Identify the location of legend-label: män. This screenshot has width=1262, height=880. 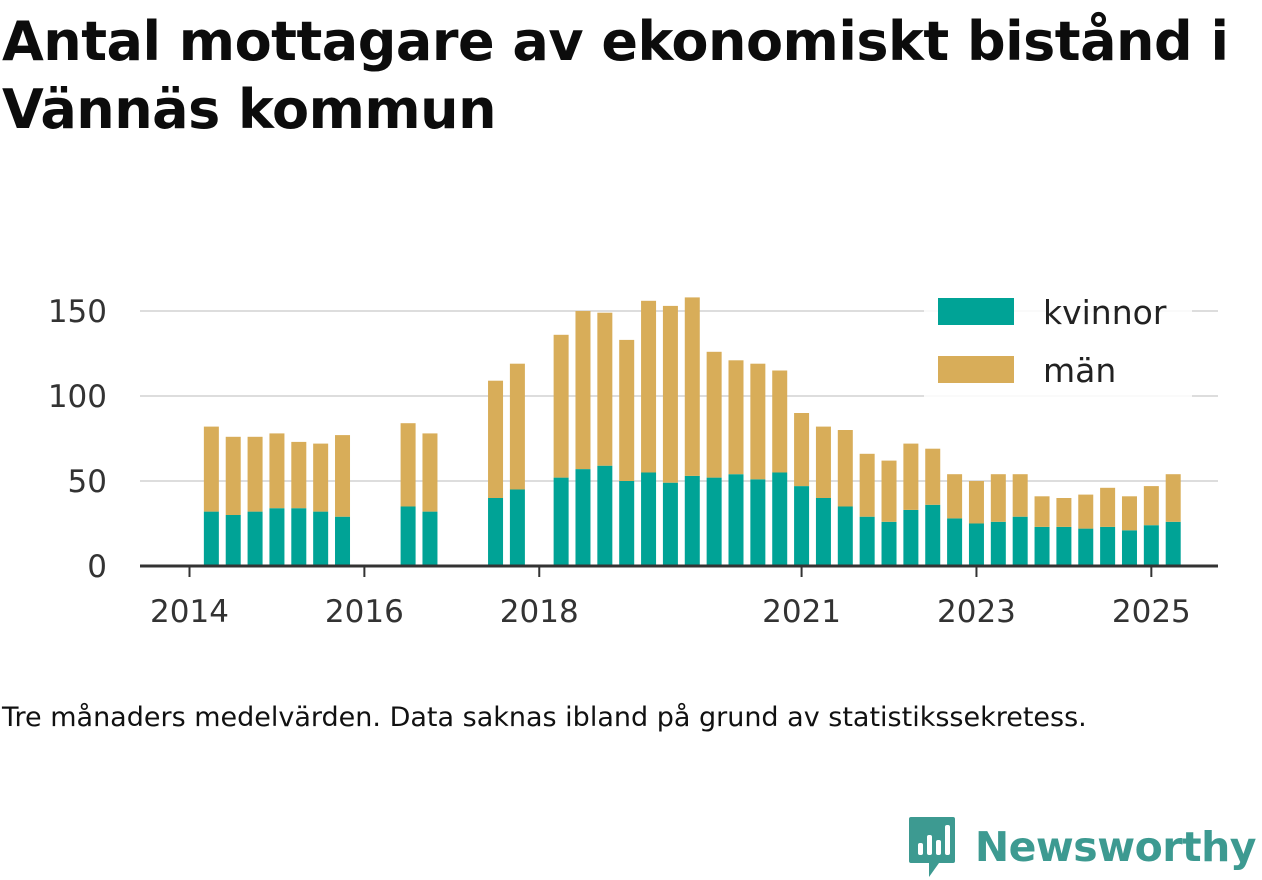
(1079, 370).